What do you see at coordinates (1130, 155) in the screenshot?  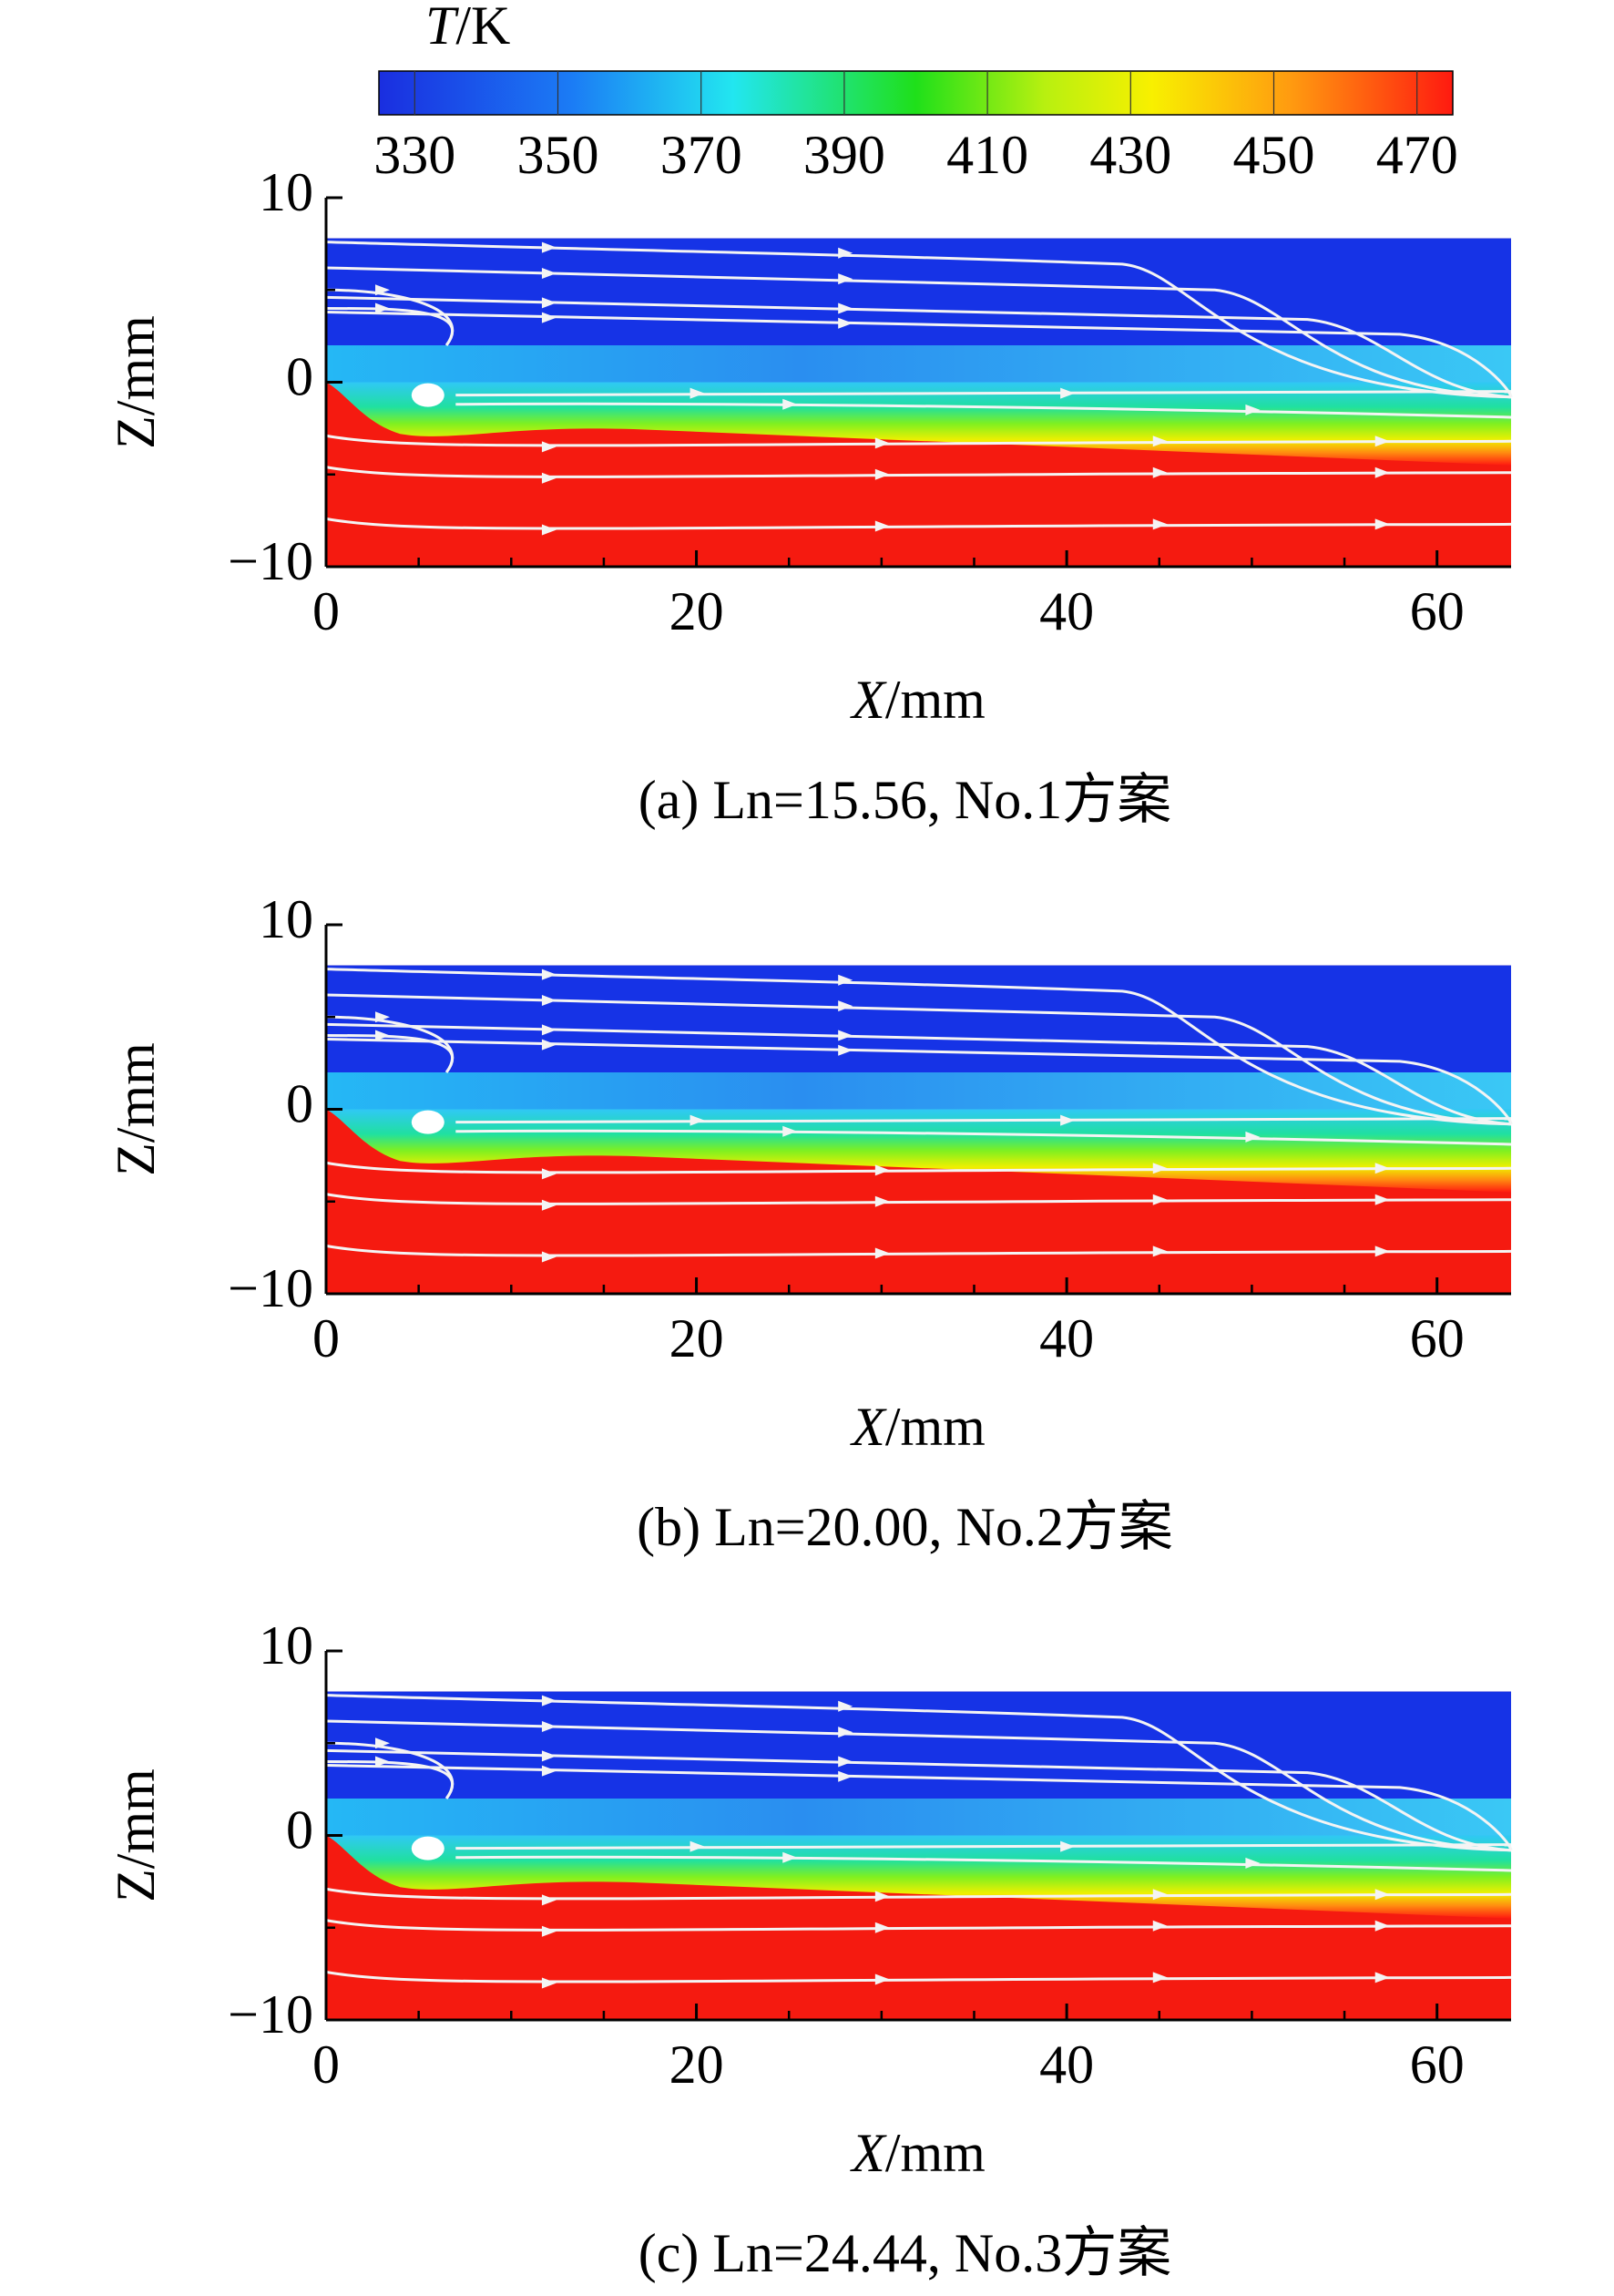 I see `colorbar-tick-label: 430` at bounding box center [1130, 155].